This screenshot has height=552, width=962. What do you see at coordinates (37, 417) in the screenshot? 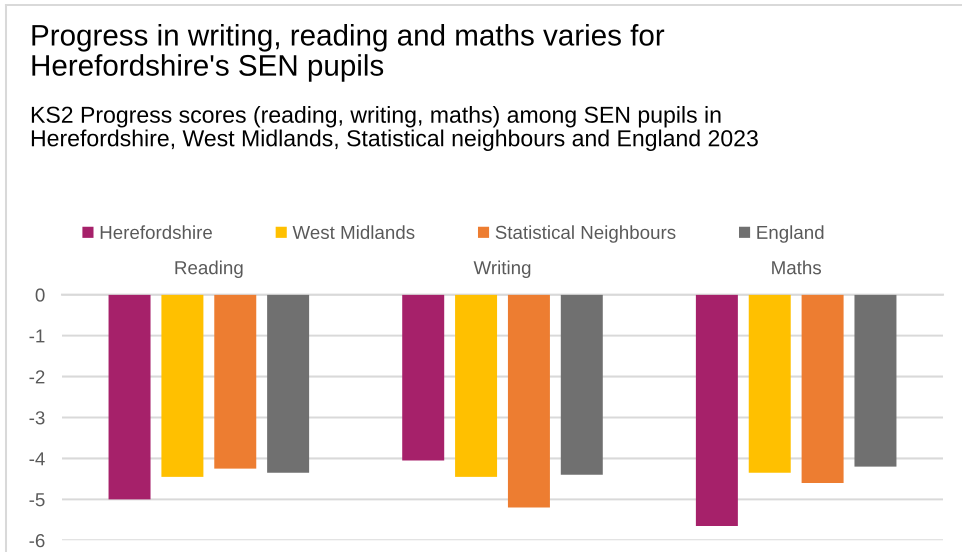
I see `y-tick-label: -3` at bounding box center [37, 417].